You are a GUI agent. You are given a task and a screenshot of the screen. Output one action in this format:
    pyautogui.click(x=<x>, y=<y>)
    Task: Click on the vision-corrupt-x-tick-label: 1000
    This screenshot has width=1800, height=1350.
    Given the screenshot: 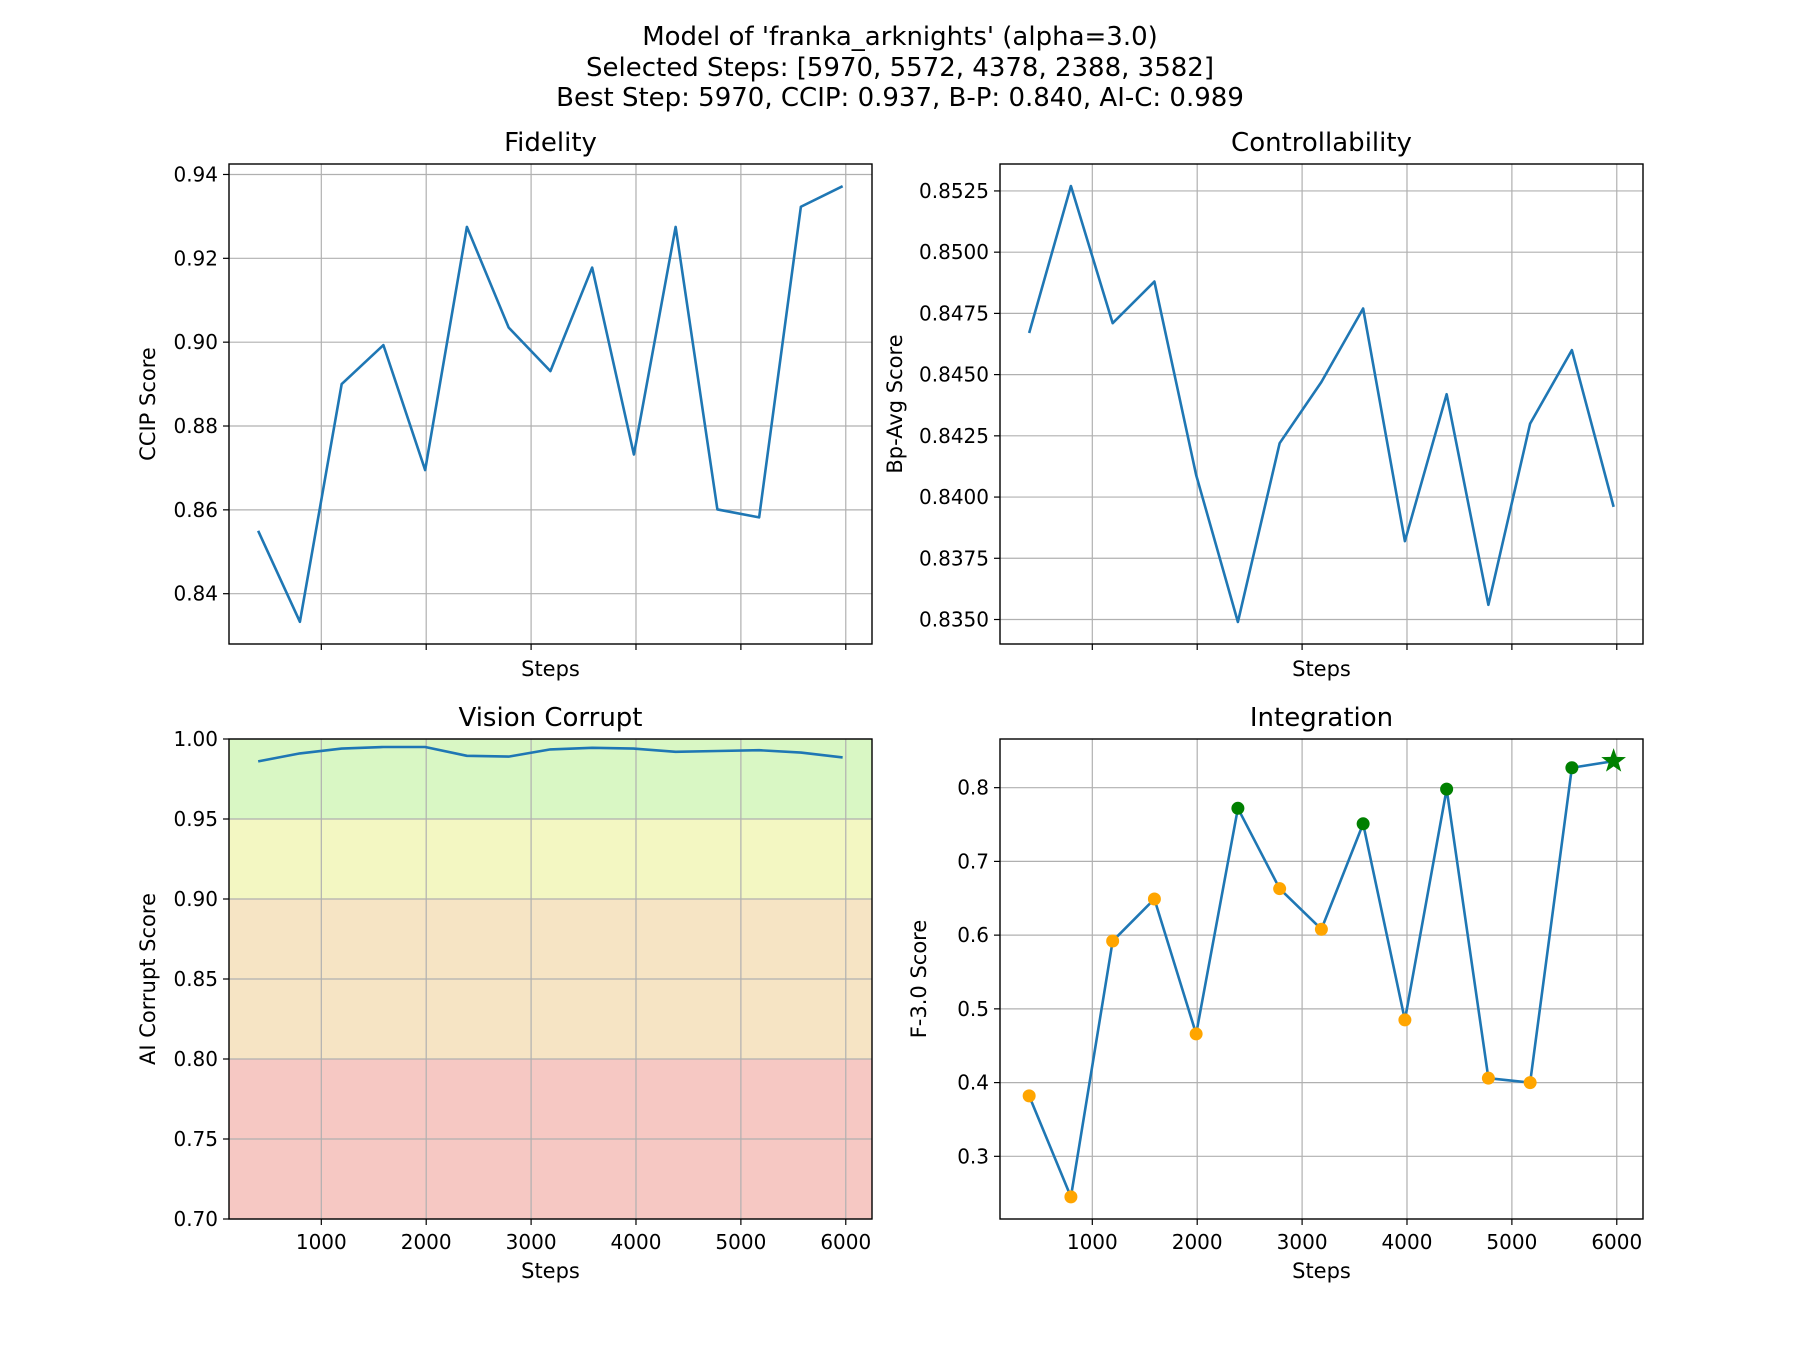 What is the action you would take?
    pyautogui.click(x=321, y=1242)
    